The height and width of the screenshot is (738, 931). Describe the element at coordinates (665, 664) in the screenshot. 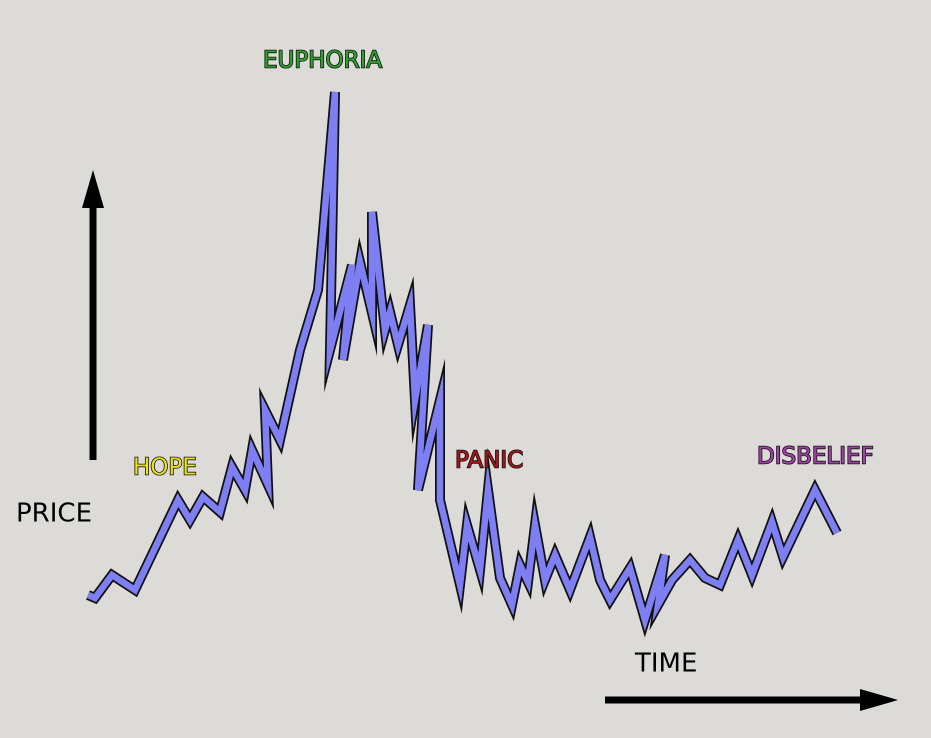

I see `x-axis-label: TIME` at that location.